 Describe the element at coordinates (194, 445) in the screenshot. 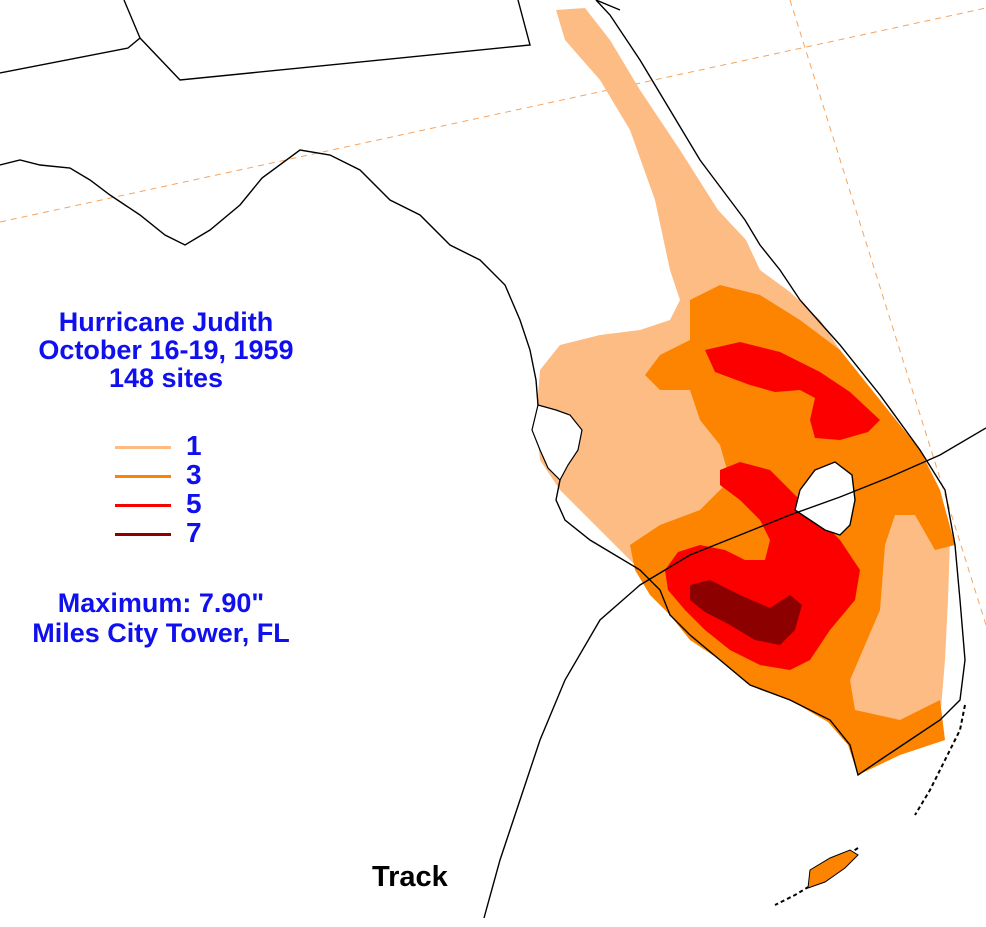

I see `legend-label-1: 1` at that location.